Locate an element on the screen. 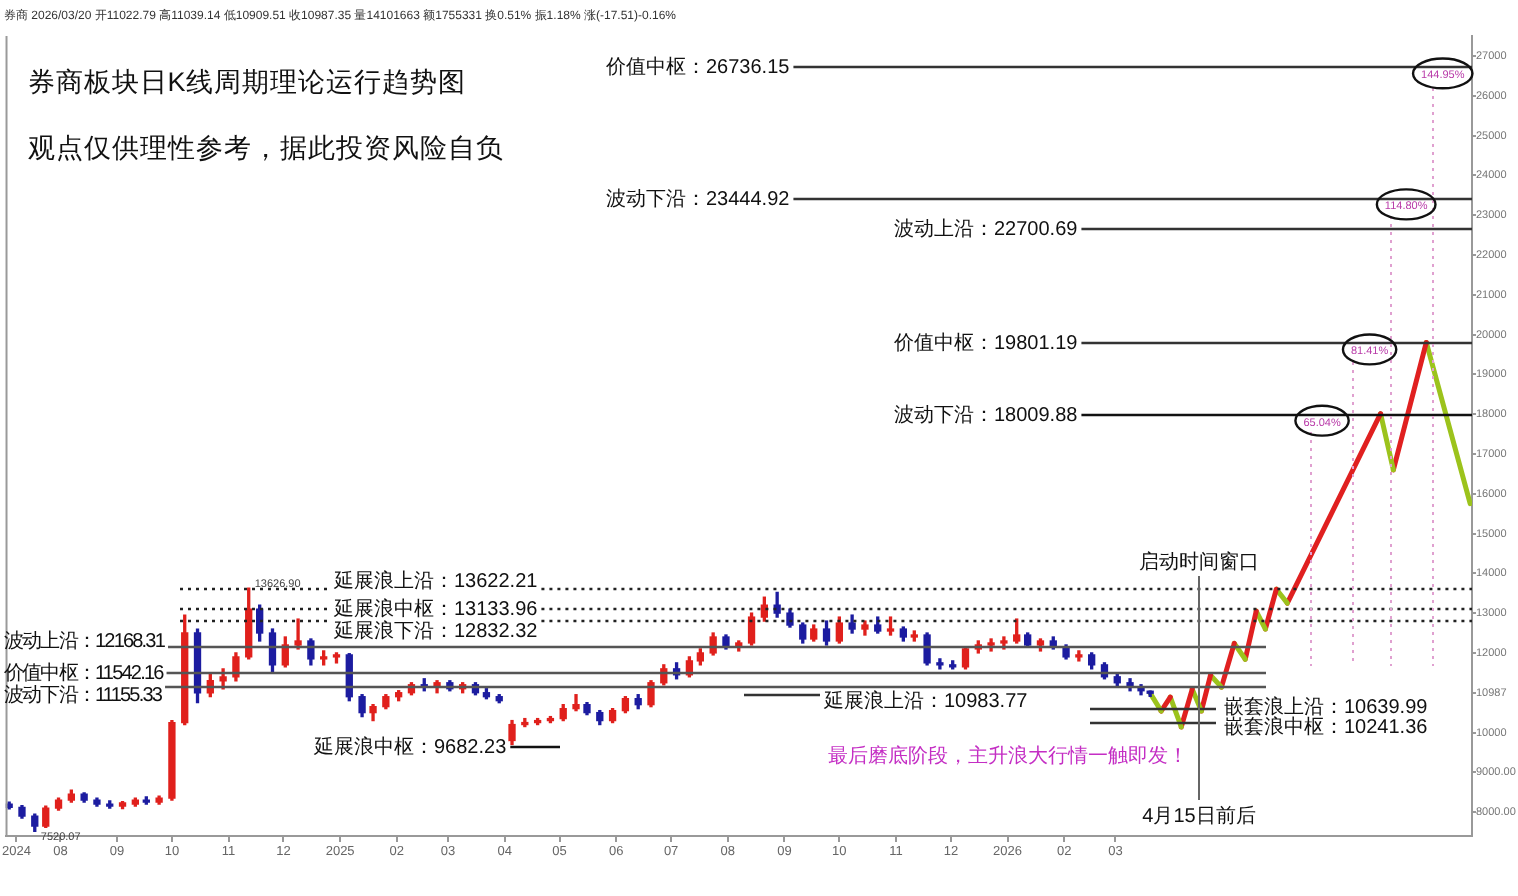 This screenshot has height=896, width=1518. annotation: 4月15日前后 is located at coordinates (1199, 815).